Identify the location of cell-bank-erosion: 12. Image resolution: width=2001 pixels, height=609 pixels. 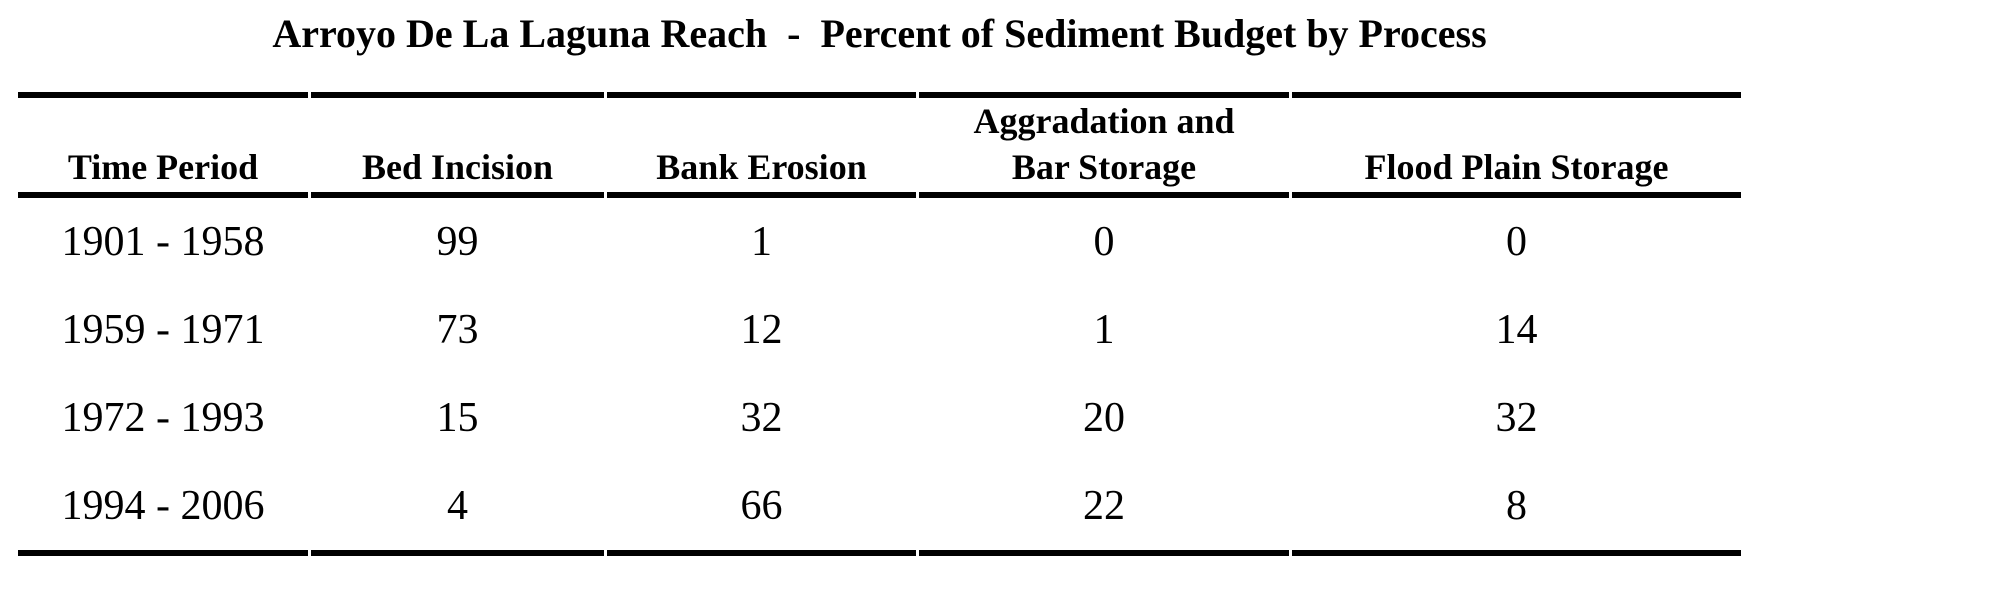
(761, 330).